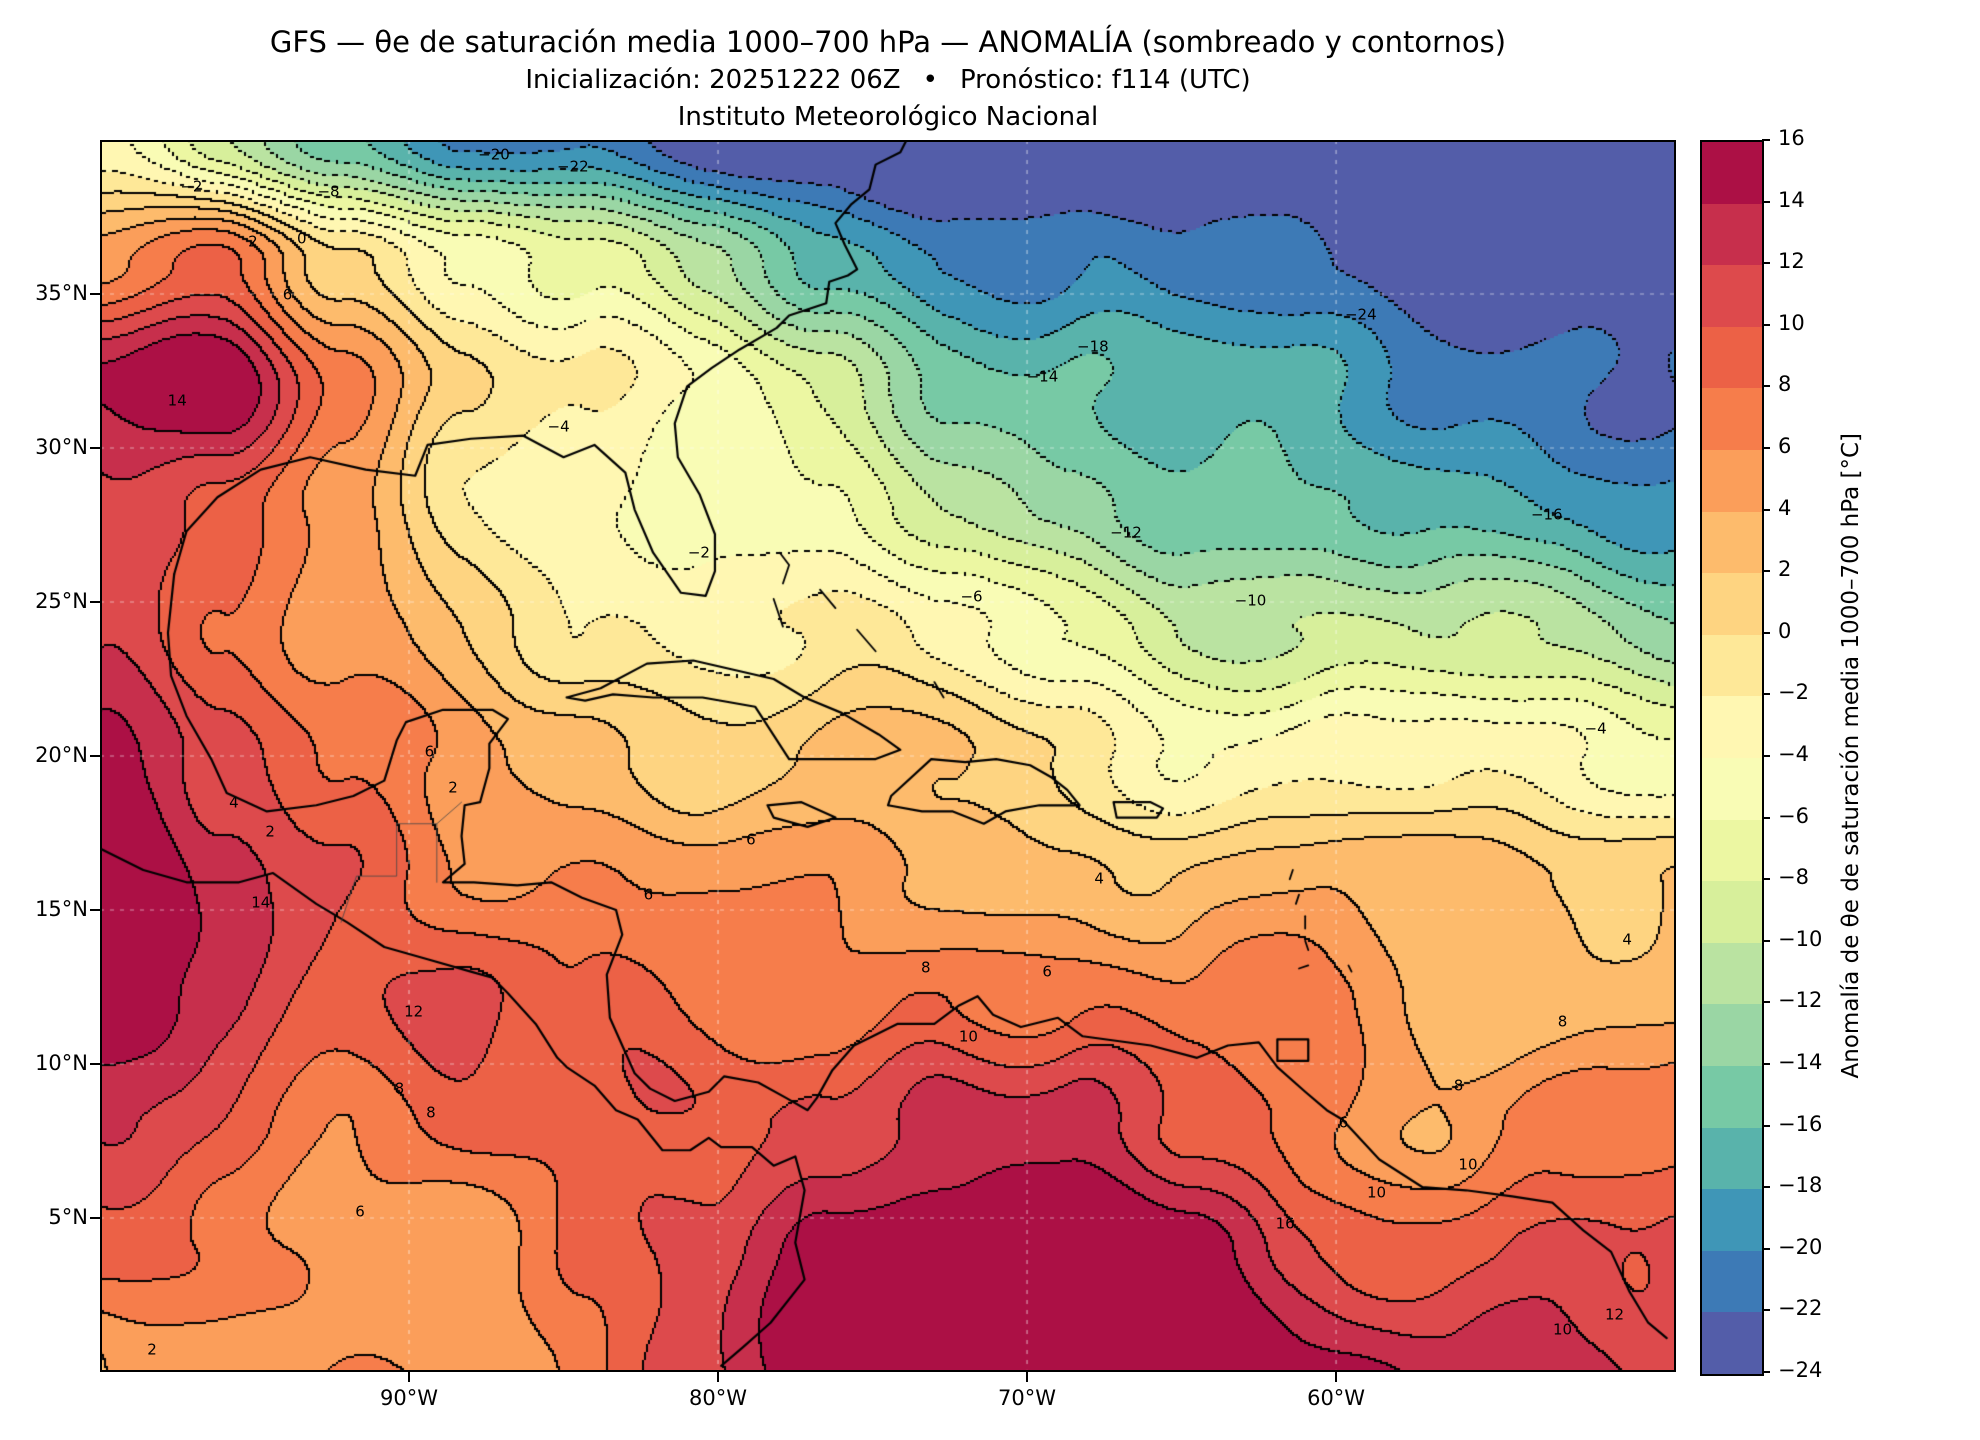 The image size is (1980, 1440). I want to click on colorbar-tick-label: −12, so click(1800, 1000).